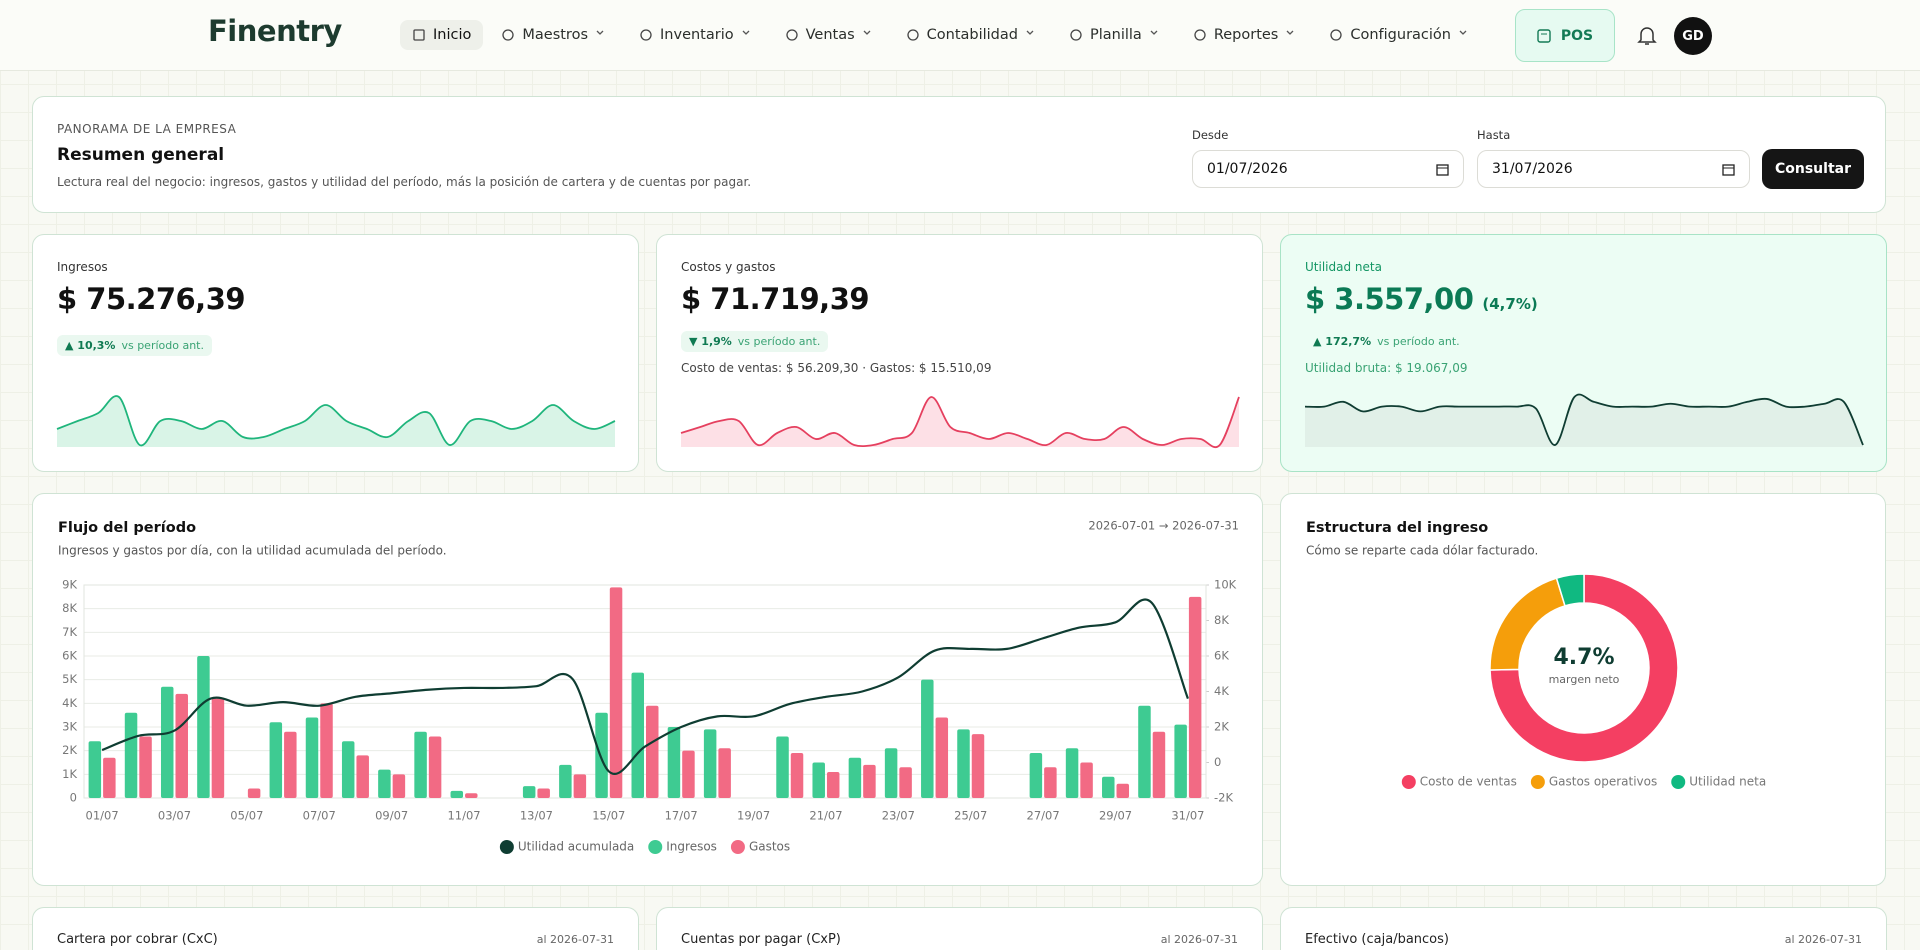 The width and height of the screenshot is (1920, 950). Describe the element at coordinates (1813, 169) in the screenshot. I see `consult-button: Consultar` at that location.